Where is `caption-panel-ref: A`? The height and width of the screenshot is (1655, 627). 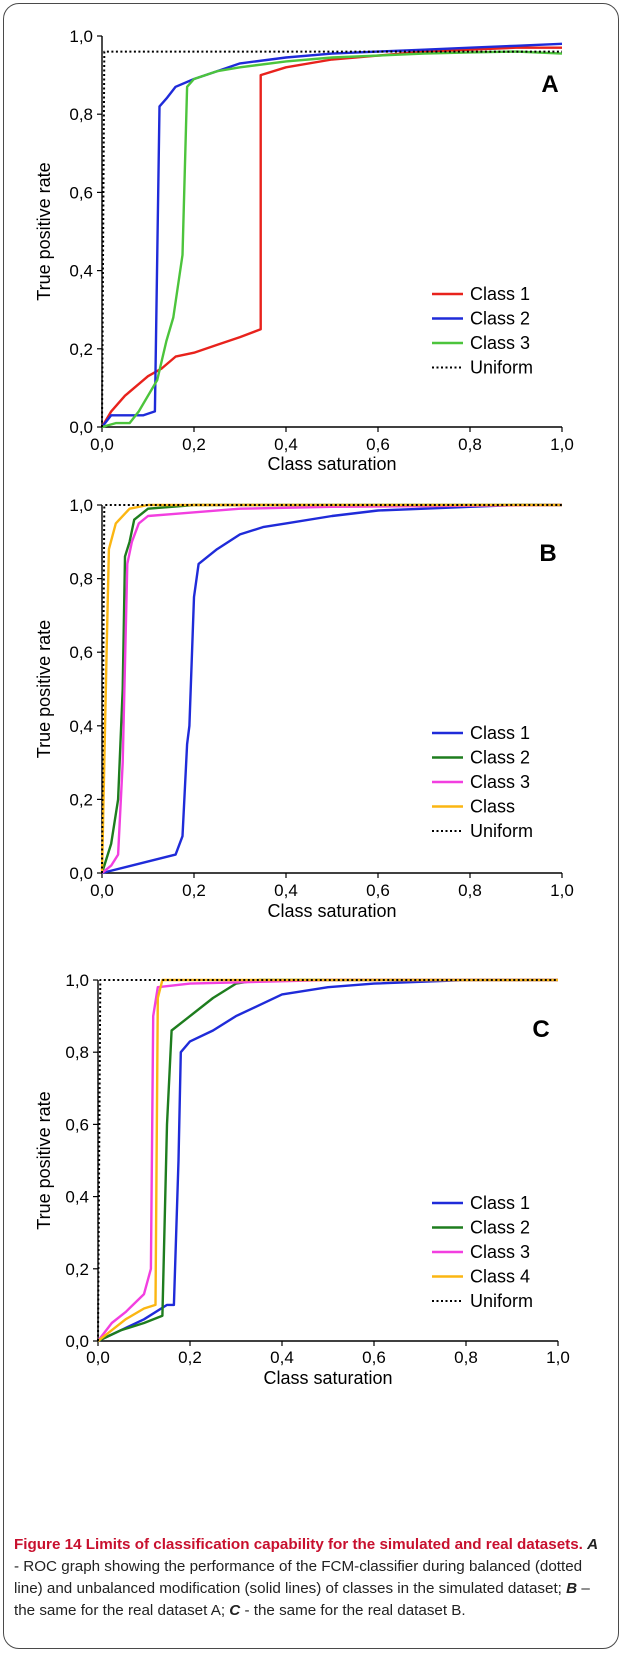 caption-panel-ref: A is located at coordinates (593, 1544).